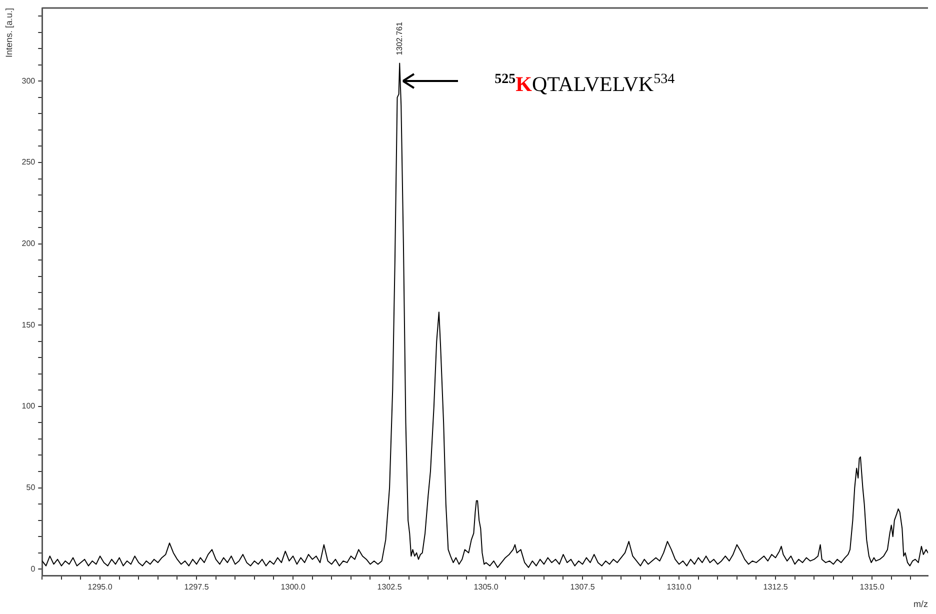  I want to click on x-tick-label: 1310.0, so click(679, 587).